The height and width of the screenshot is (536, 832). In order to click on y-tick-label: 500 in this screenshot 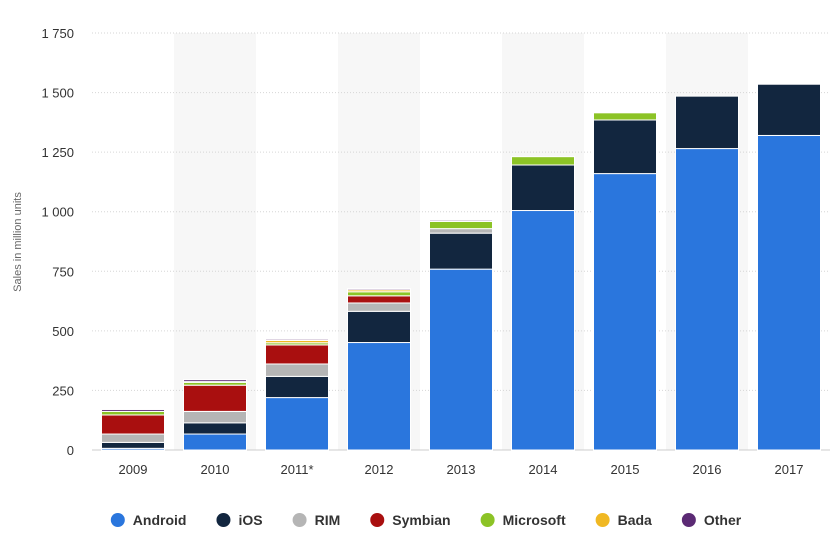, I will do `click(63, 331)`.